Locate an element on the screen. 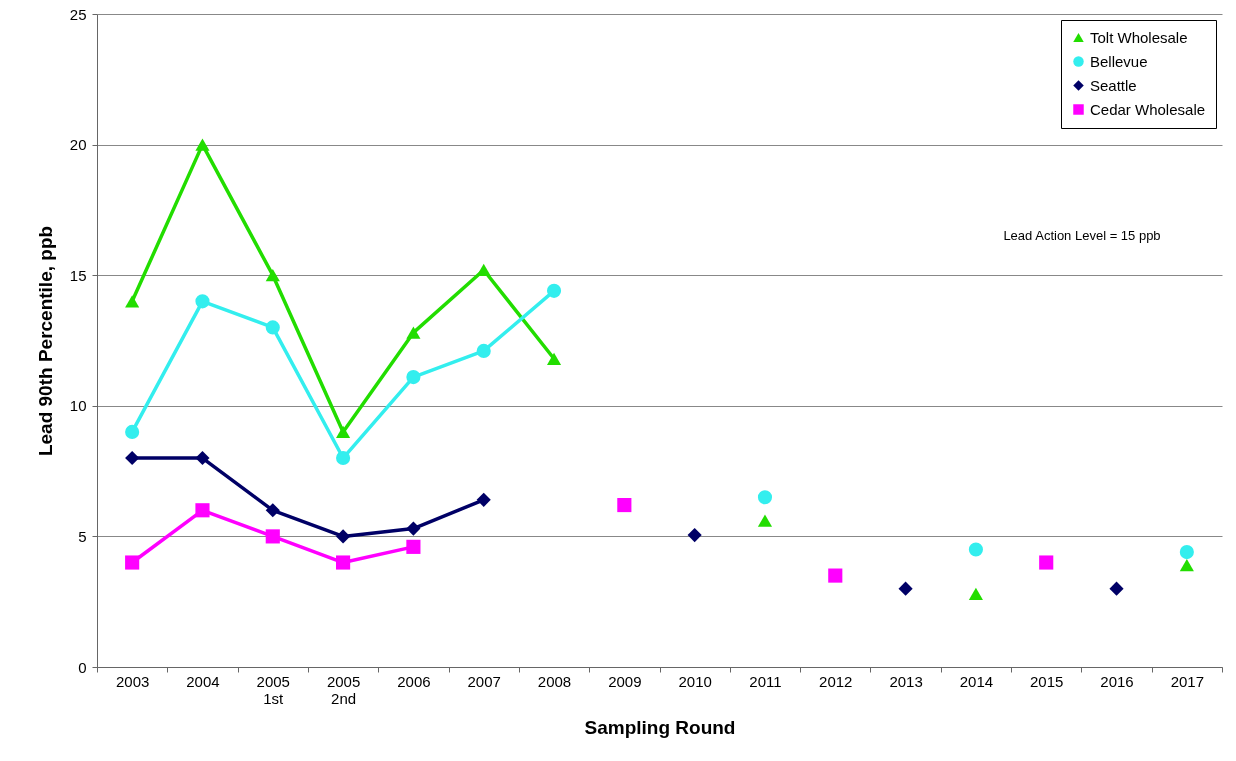  x-tick-label: 2017 is located at coordinates (1187, 681).